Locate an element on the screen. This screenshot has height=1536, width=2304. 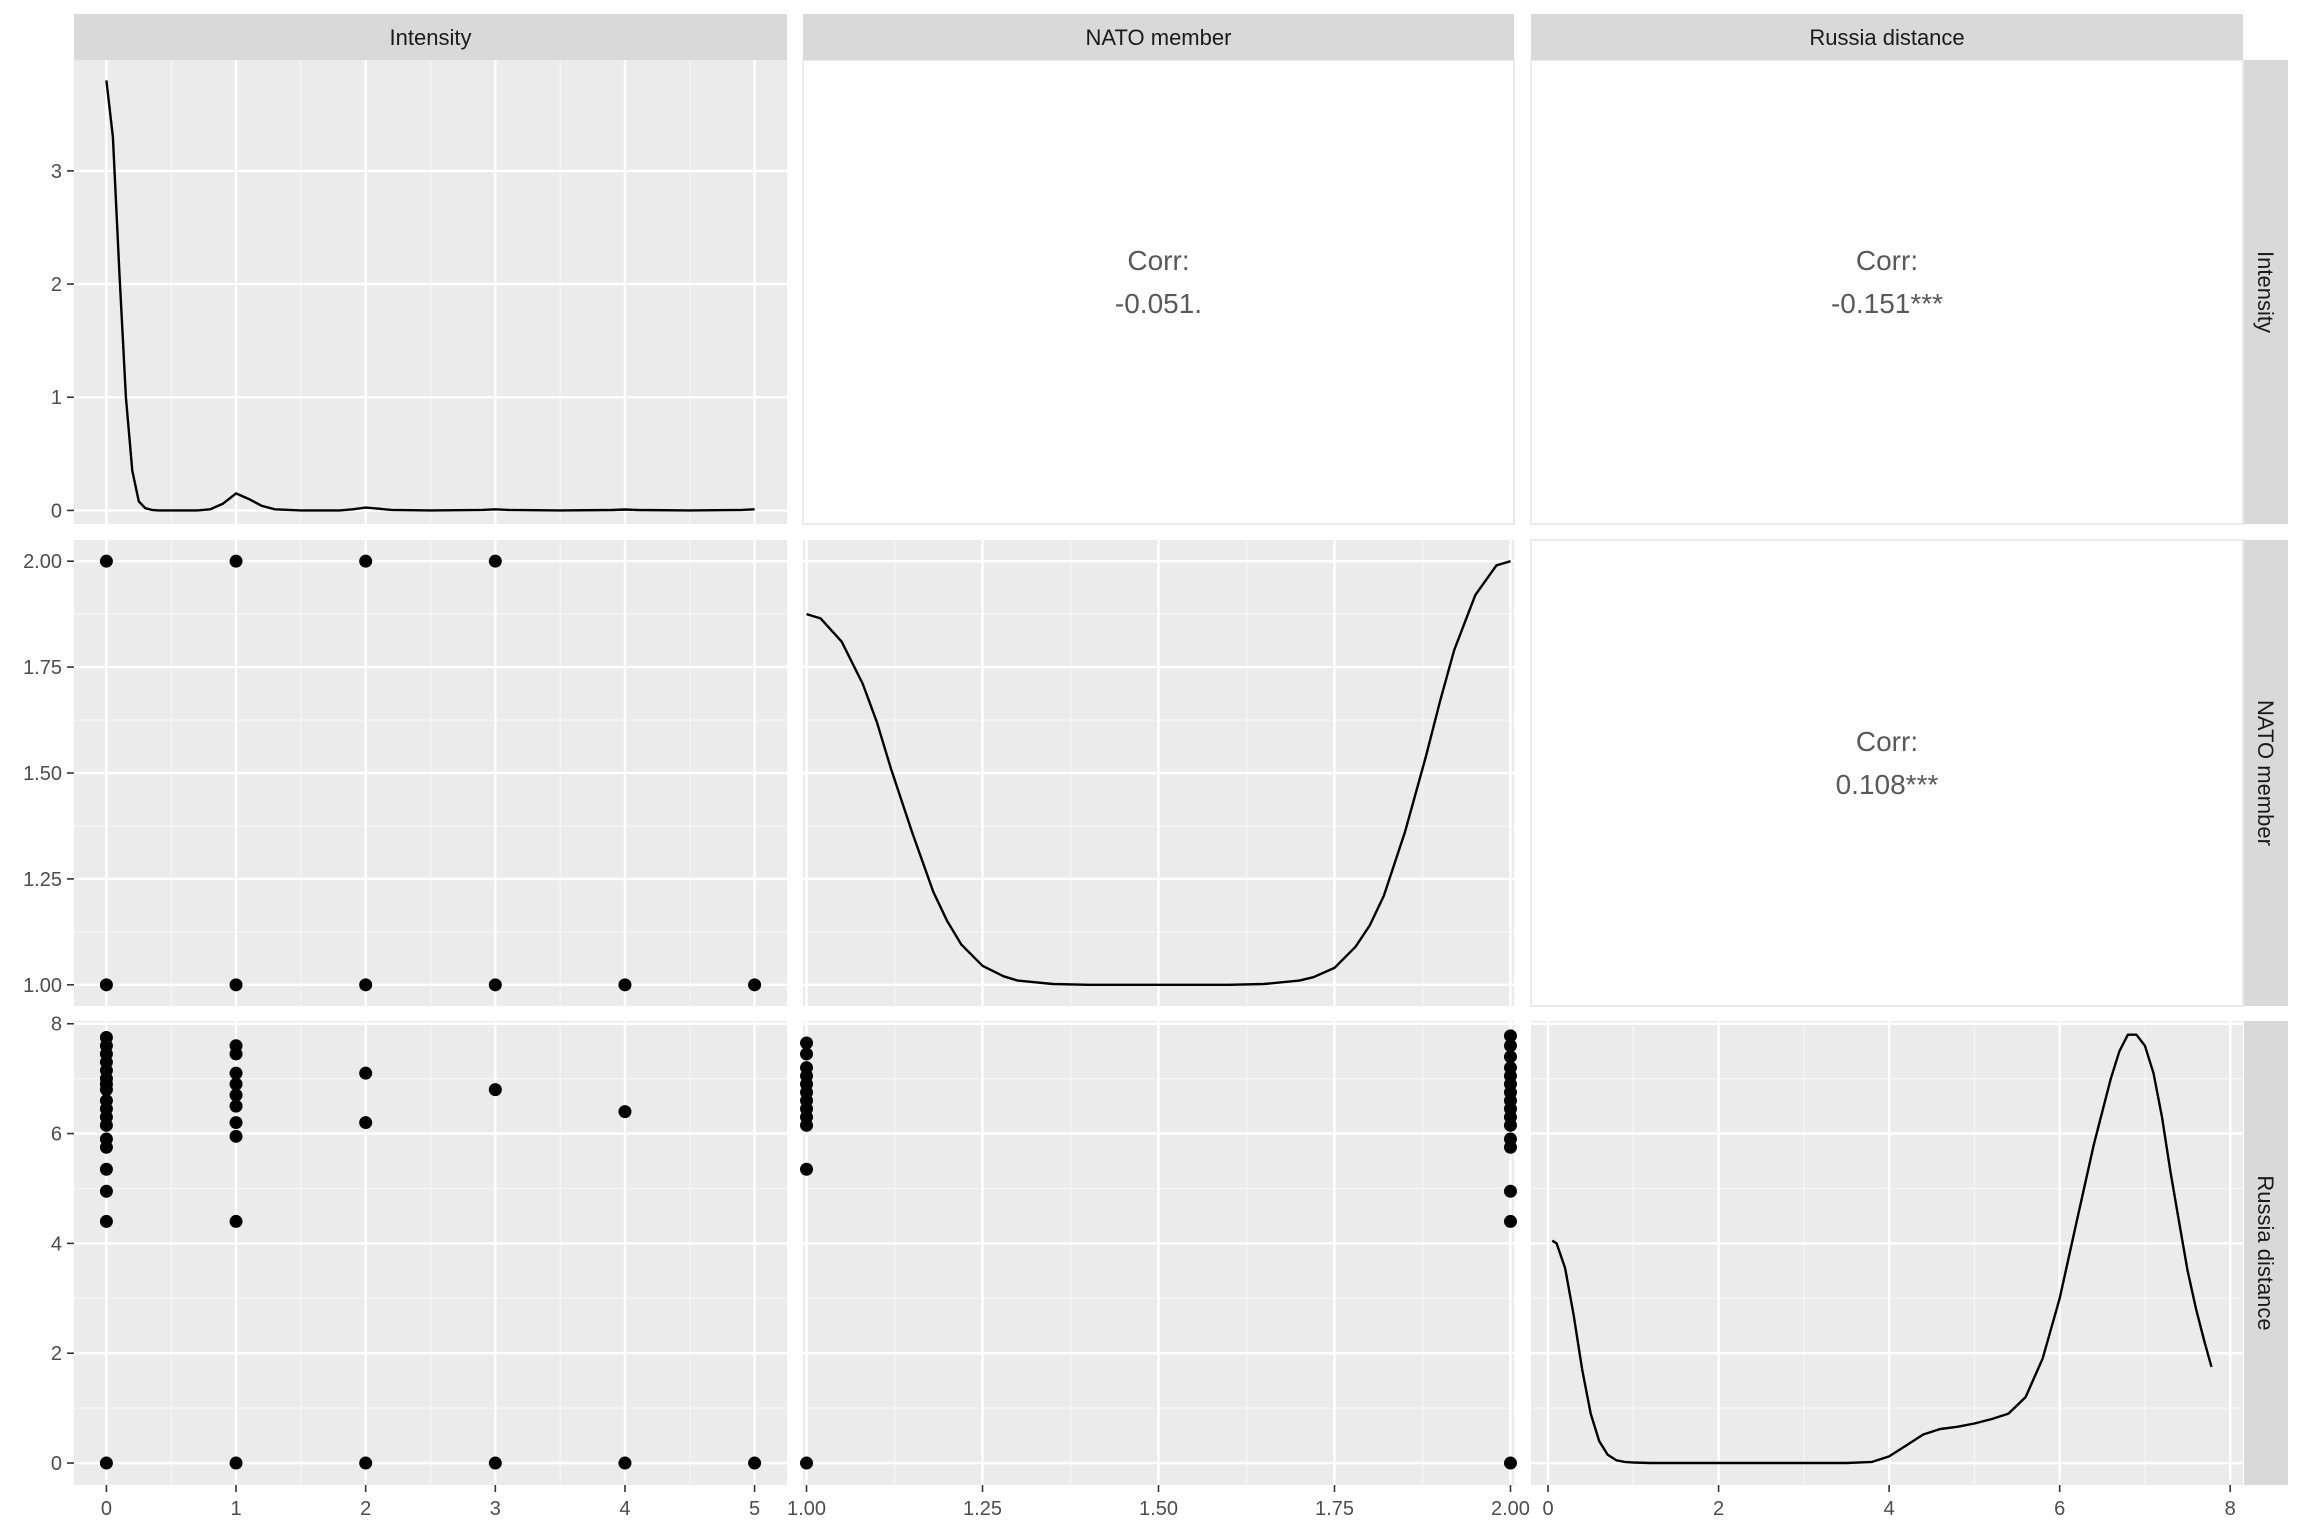
y-tick-label: 8 is located at coordinates (56, 1025).